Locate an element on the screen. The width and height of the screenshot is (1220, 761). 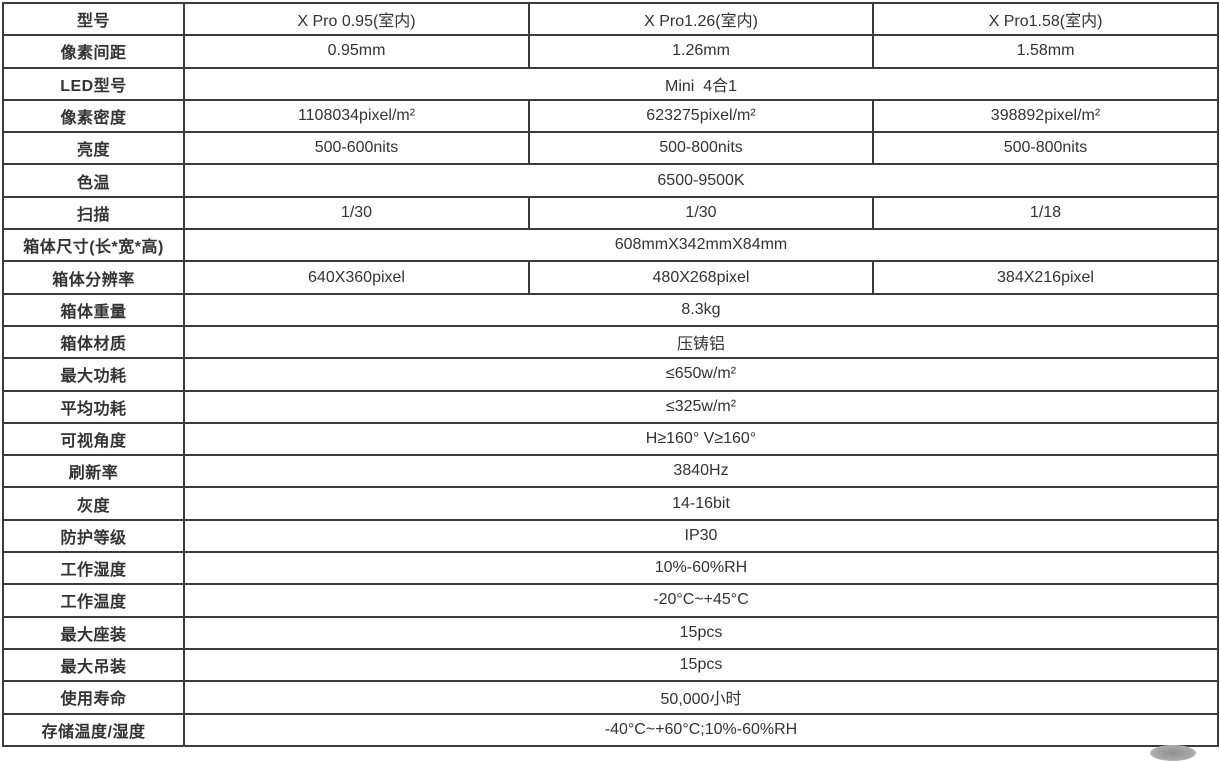
floating-round-button-peek is located at coordinates (1173, 753).